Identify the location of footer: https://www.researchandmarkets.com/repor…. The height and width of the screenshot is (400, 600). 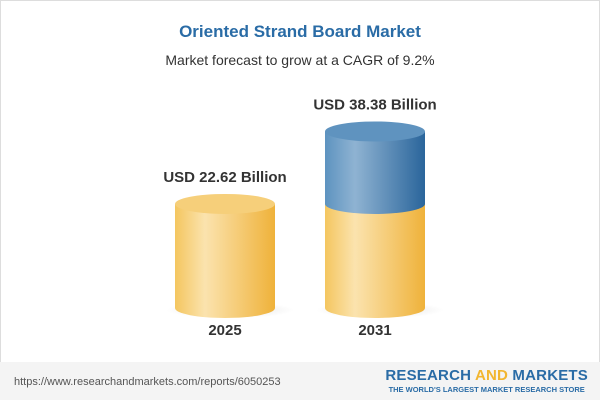
(300, 381).